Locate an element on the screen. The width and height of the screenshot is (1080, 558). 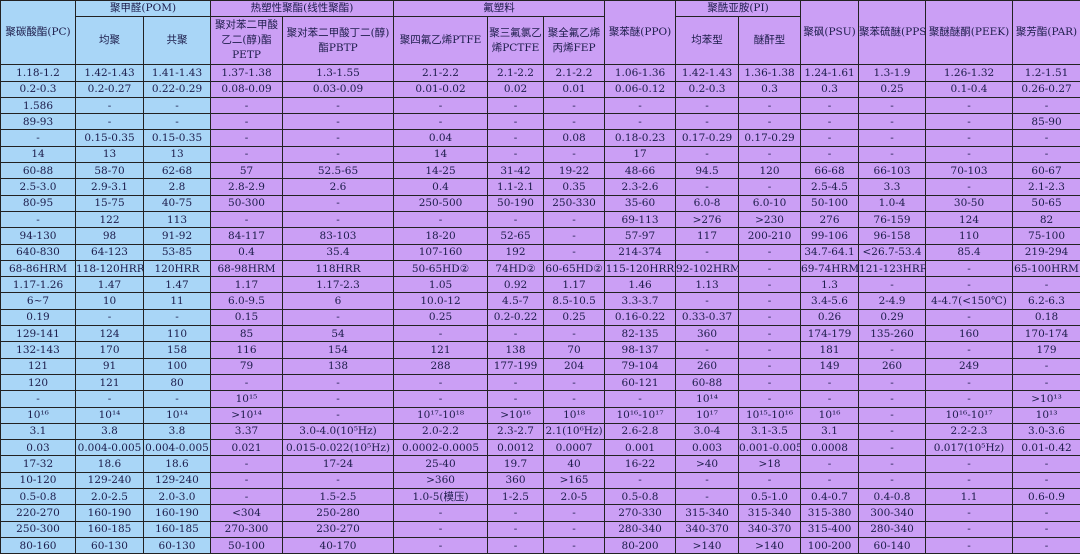
table-cell: 270-330 is located at coordinates (640, 513).